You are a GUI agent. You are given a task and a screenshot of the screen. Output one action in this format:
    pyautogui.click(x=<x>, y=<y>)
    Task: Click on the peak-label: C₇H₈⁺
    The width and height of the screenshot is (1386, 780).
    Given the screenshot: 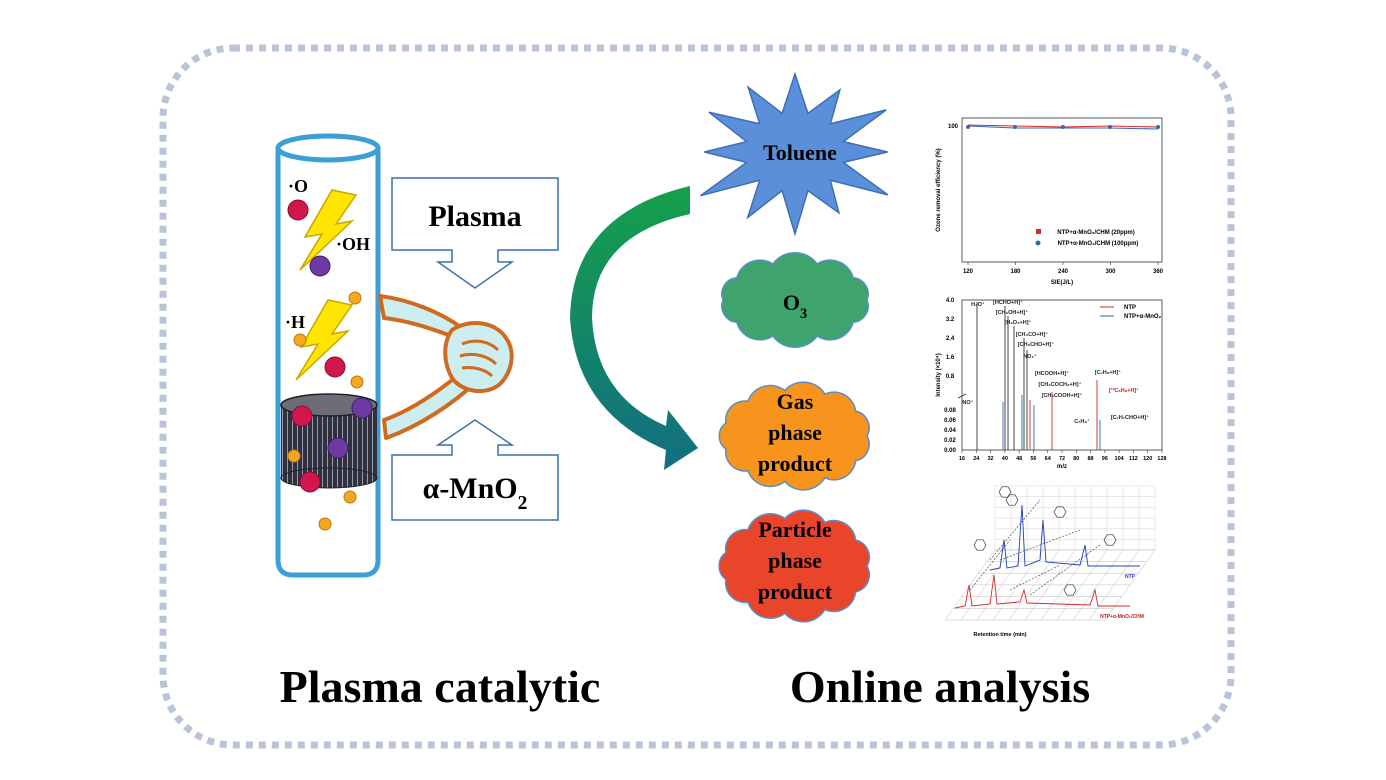 What is the action you would take?
    pyautogui.click(x=1082, y=421)
    